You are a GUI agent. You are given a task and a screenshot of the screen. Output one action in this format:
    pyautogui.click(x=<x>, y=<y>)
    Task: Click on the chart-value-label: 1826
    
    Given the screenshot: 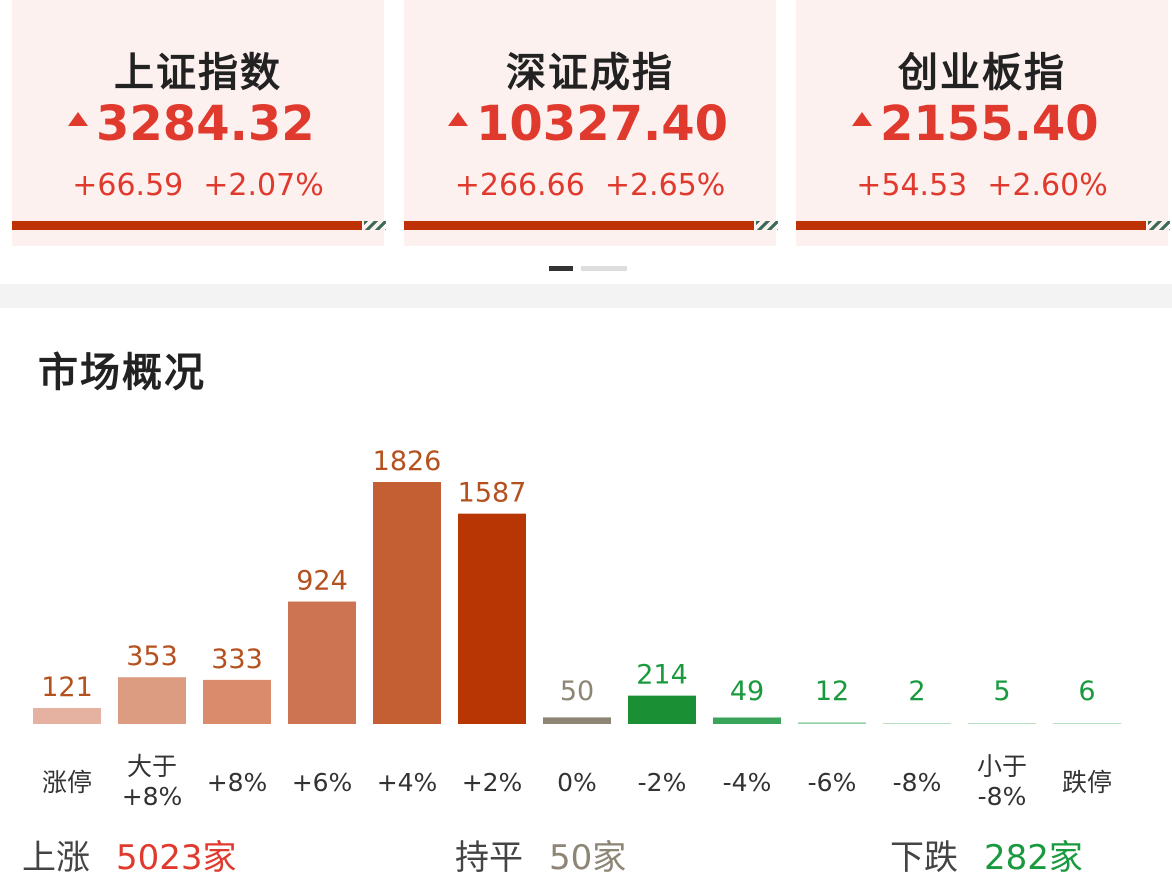 What is the action you would take?
    pyautogui.click(x=407, y=461)
    